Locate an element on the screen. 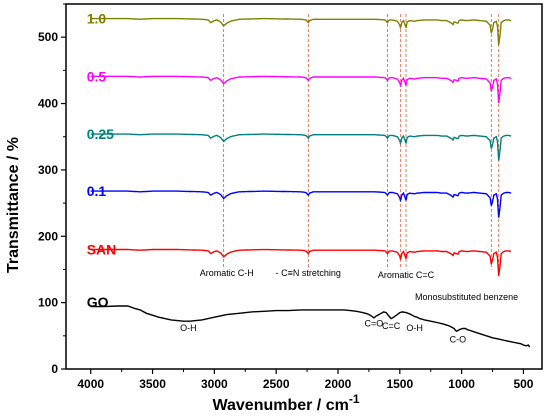 The width and height of the screenshot is (550, 419). x-tick-label: 500 is located at coordinates (523, 384).